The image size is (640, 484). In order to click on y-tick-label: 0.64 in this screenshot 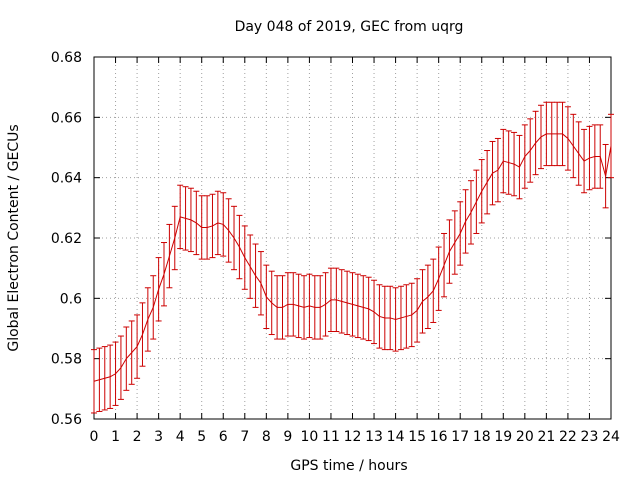, I will do `click(66, 179)`.